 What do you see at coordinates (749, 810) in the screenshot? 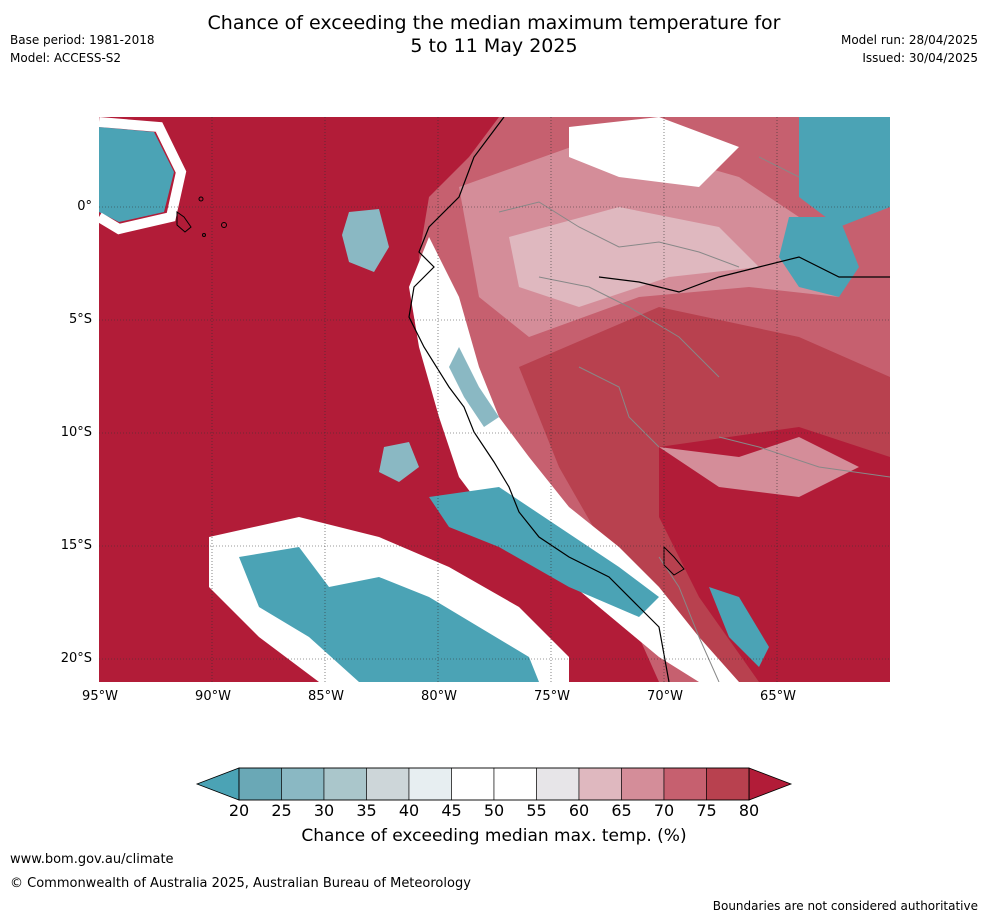
I see `colorbar-tick-80: 80` at bounding box center [749, 810].